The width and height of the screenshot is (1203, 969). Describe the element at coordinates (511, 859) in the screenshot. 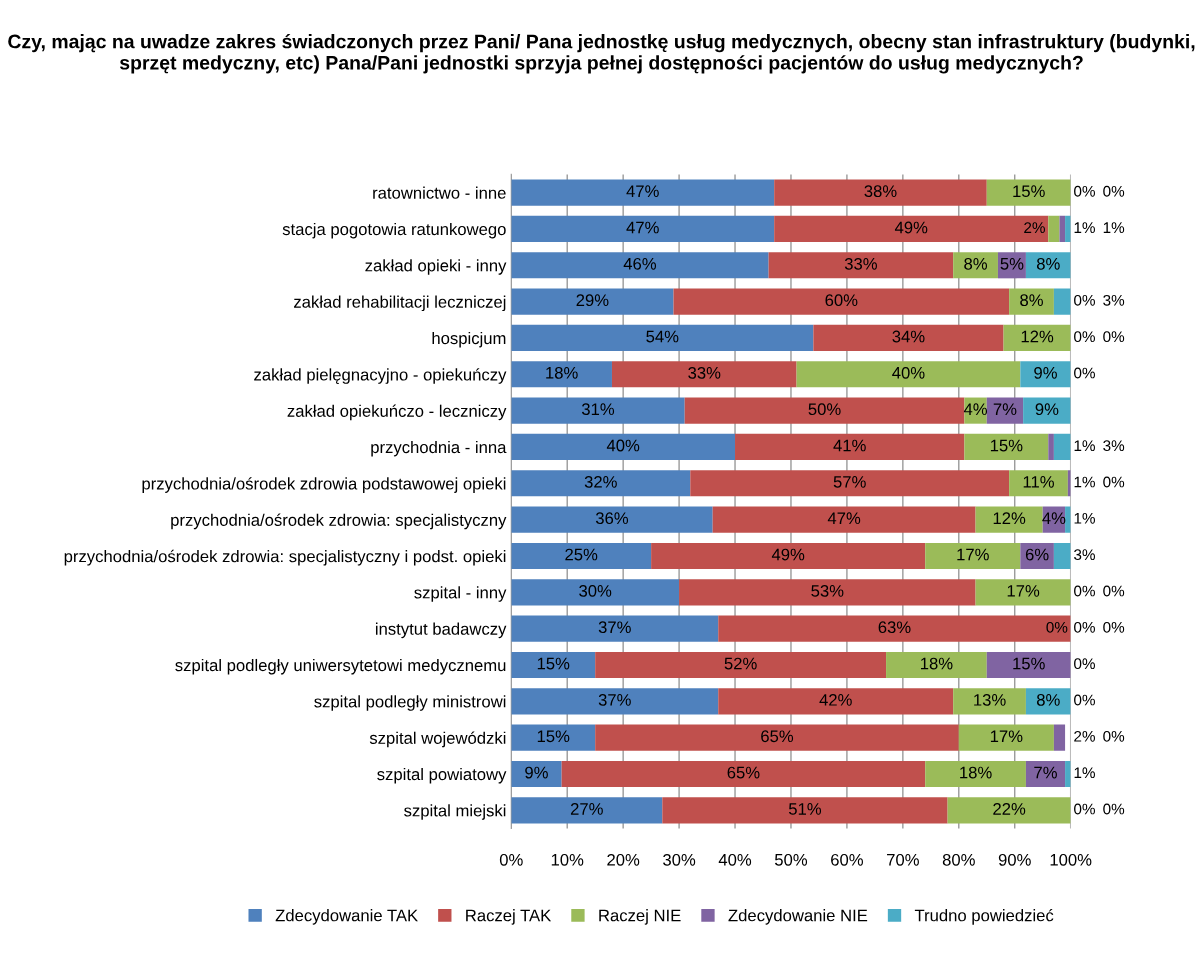

I see `x-tick-label: 0%` at that location.